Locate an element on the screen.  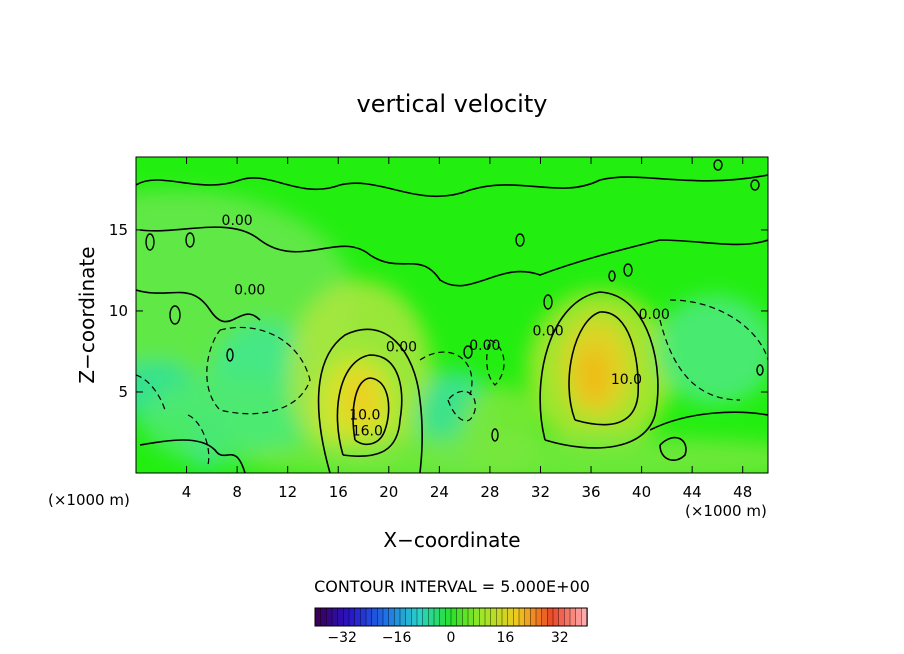
x-tick-label: 48 is located at coordinates (742, 492).